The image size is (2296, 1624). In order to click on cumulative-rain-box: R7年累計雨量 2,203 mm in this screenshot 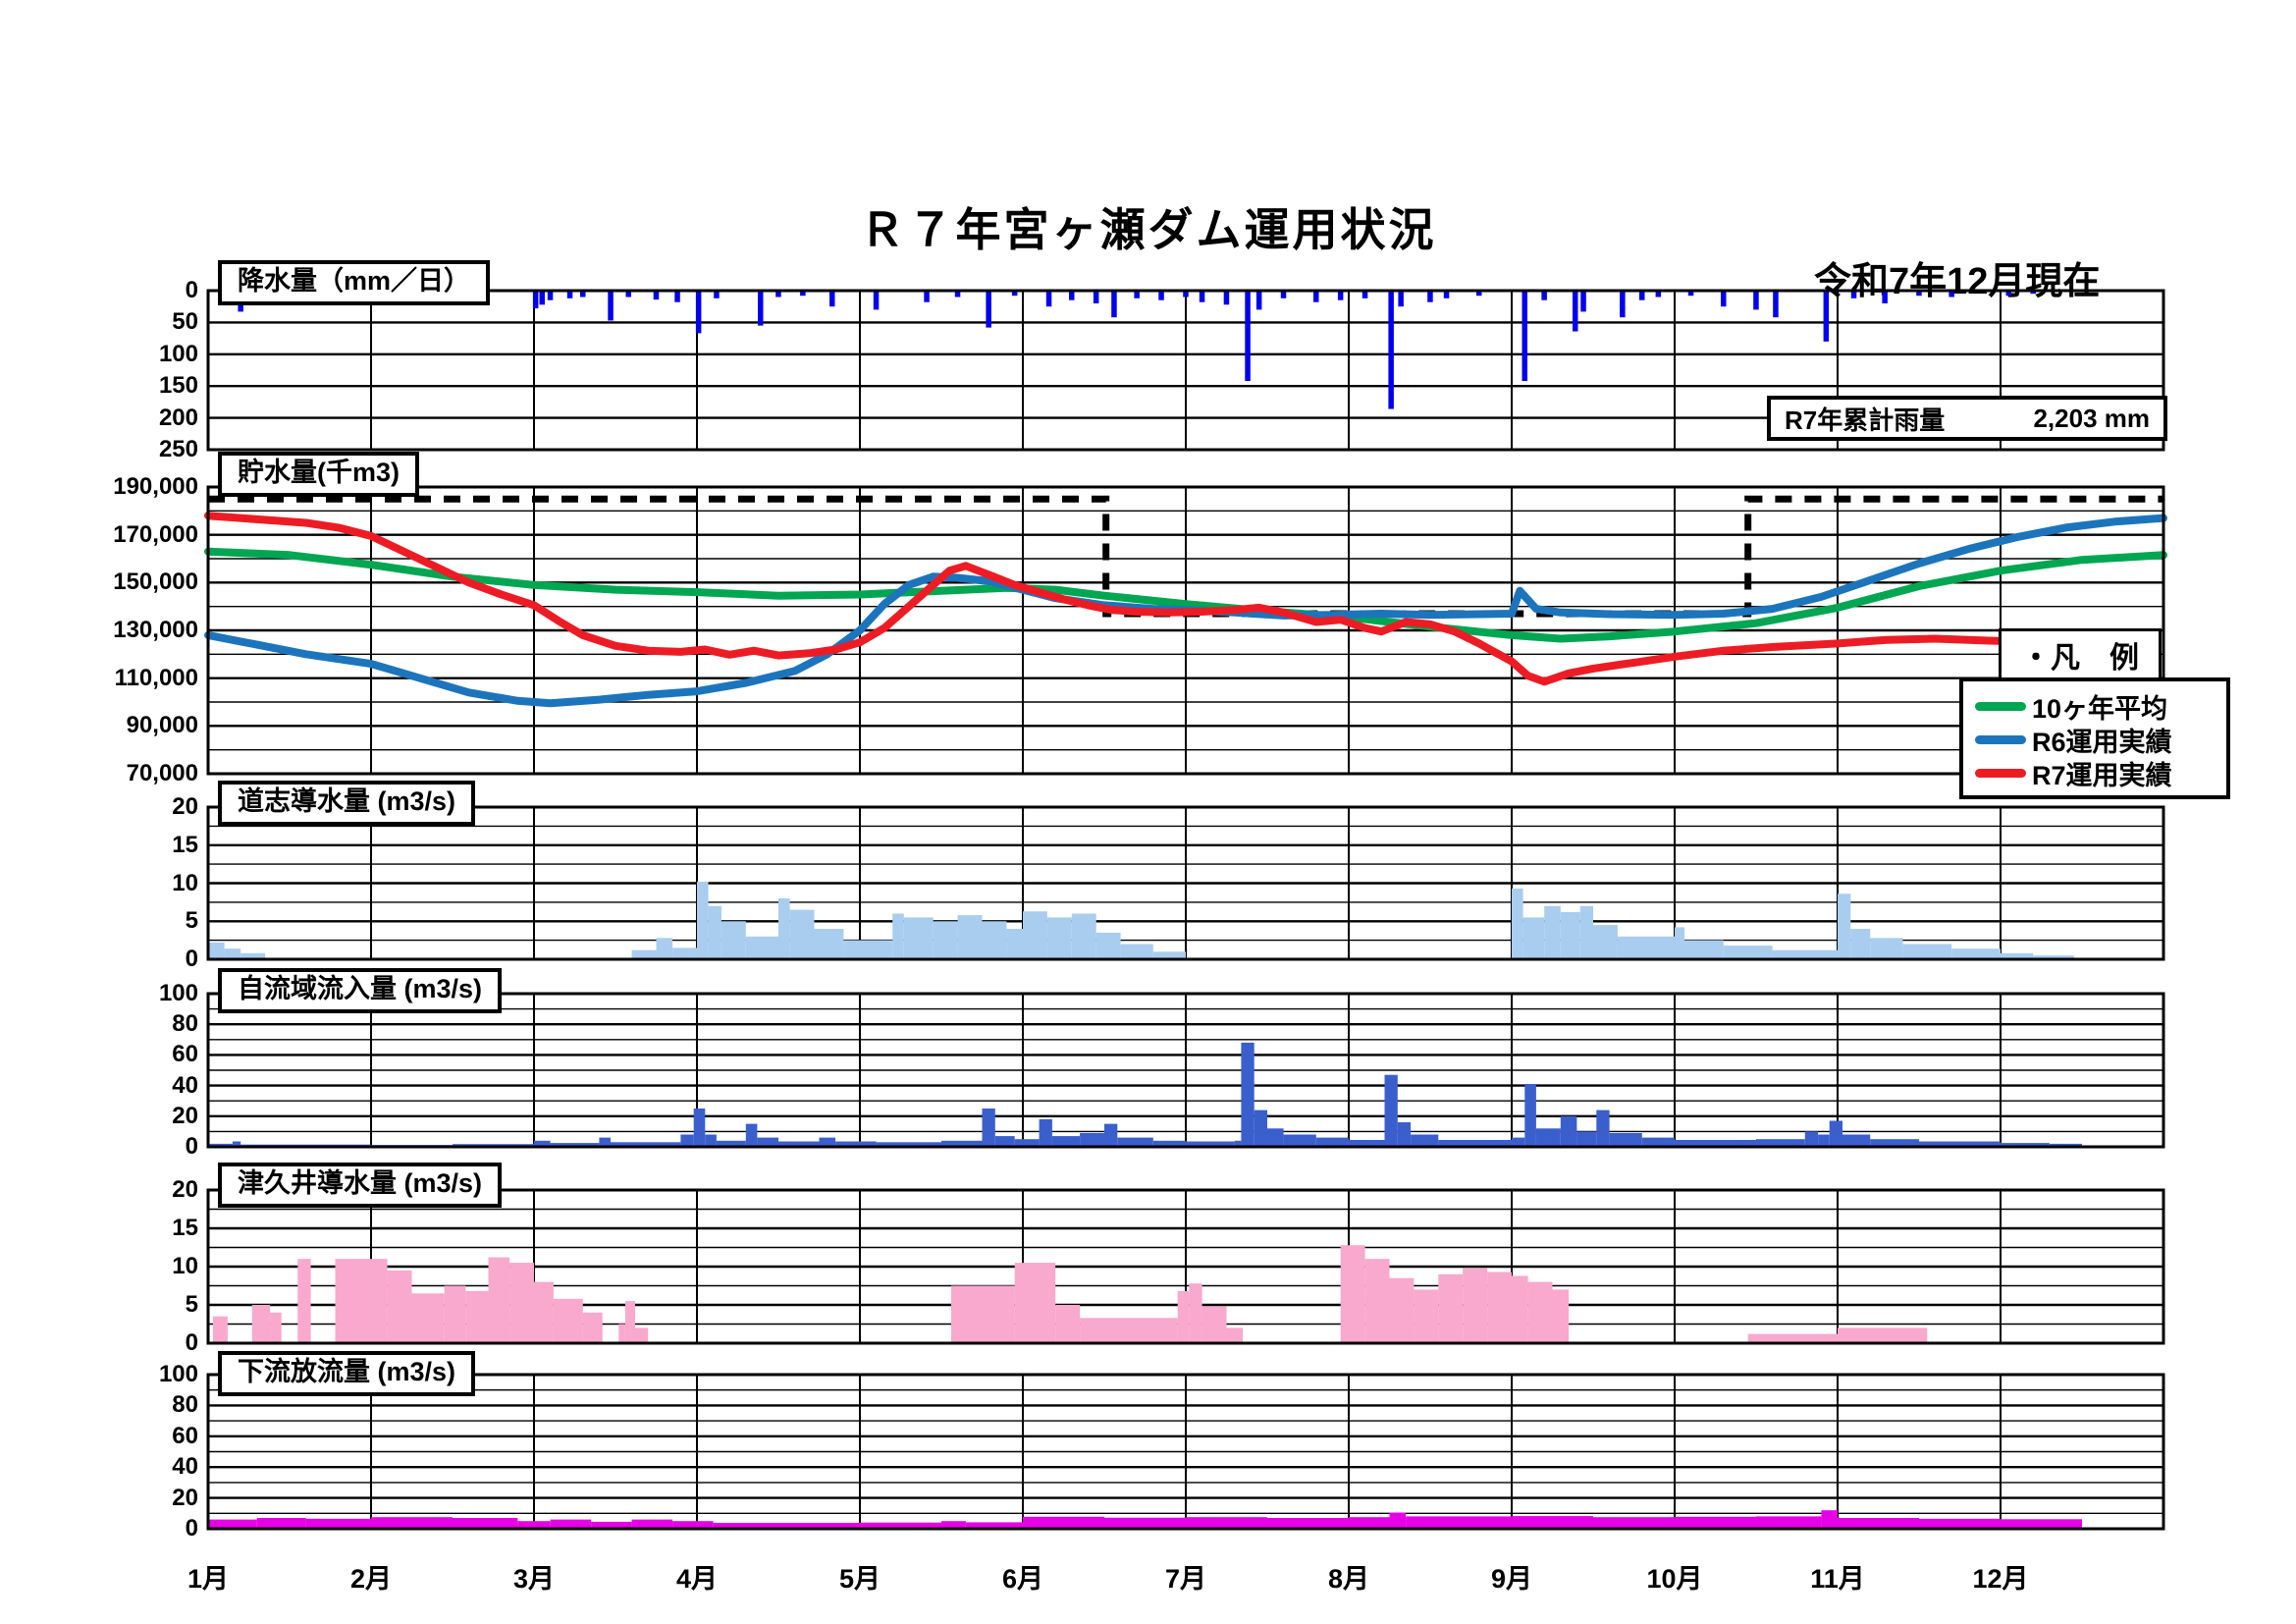, I will do `click(1967, 418)`.